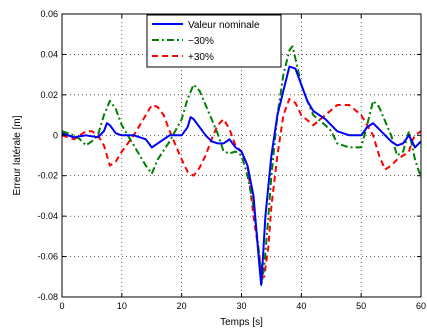 The height and width of the screenshot is (329, 427). What do you see at coordinates (201, 57) in the screenshot?
I see `legend-label-2: +30%` at bounding box center [201, 57].